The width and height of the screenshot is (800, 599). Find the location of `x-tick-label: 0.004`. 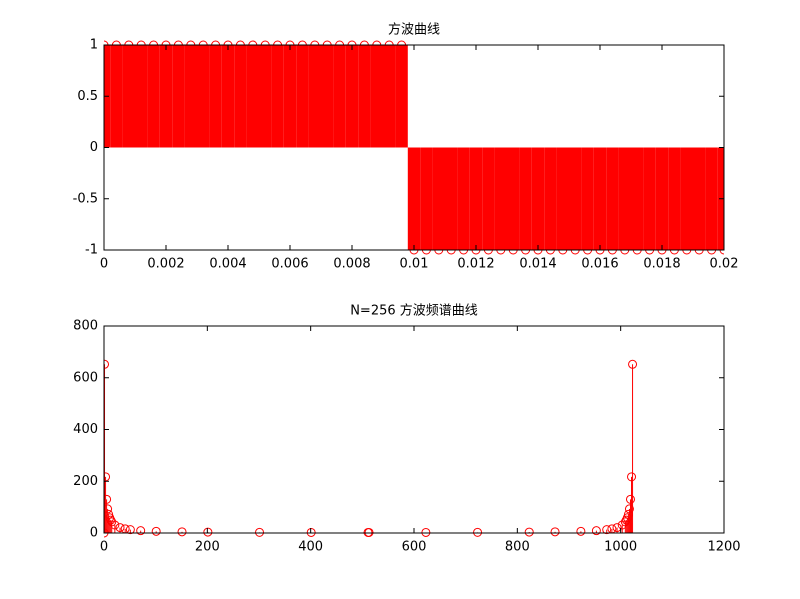

x-tick-label: 0.004 is located at coordinates (227, 264).